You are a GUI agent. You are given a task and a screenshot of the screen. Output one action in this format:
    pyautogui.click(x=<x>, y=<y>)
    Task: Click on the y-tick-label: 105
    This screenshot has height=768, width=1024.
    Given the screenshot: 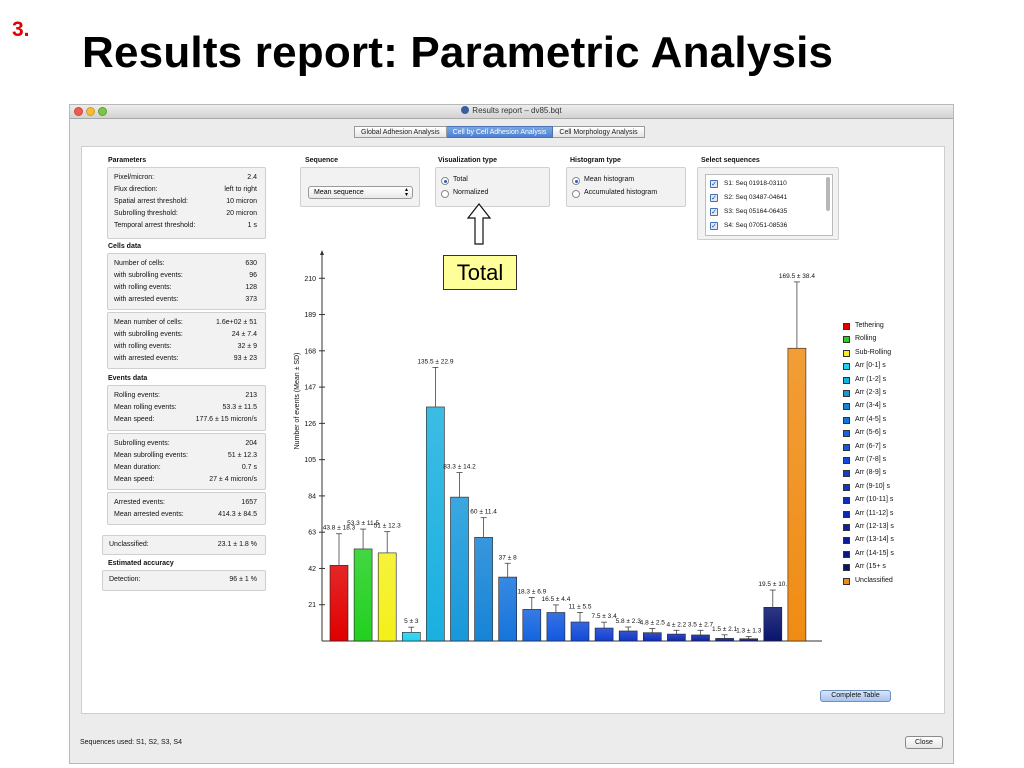 What is the action you would take?
    pyautogui.click(x=310, y=460)
    